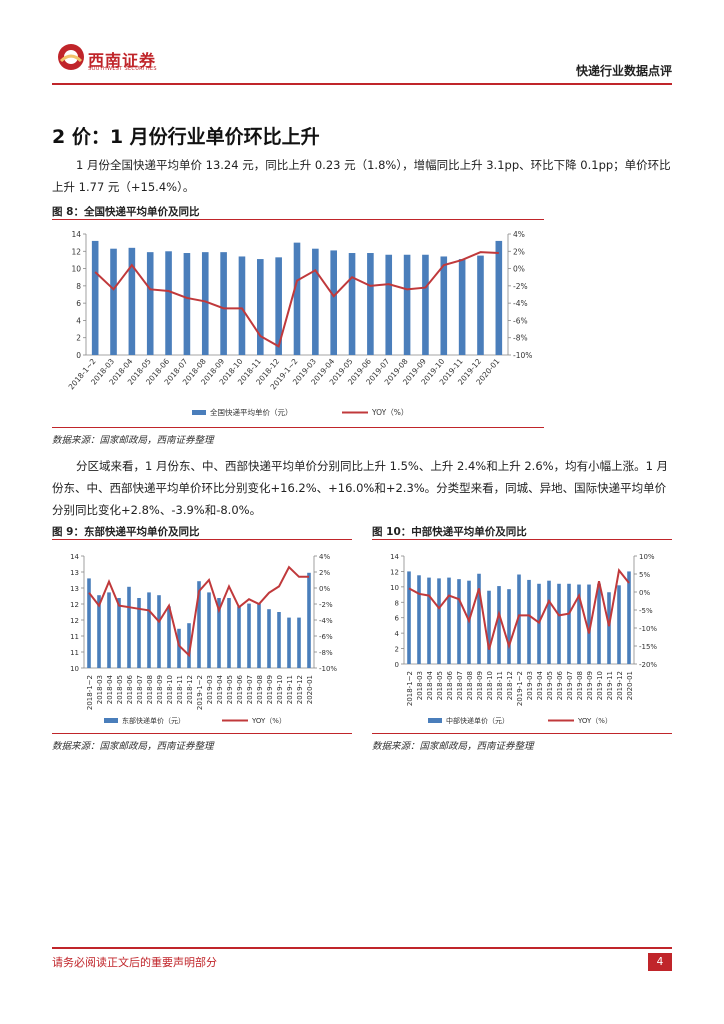 The height and width of the screenshot is (1024, 724). What do you see at coordinates (540, 685) in the screenshot?
I see `category-label: 2019-04` at bounding box center [540, 685].